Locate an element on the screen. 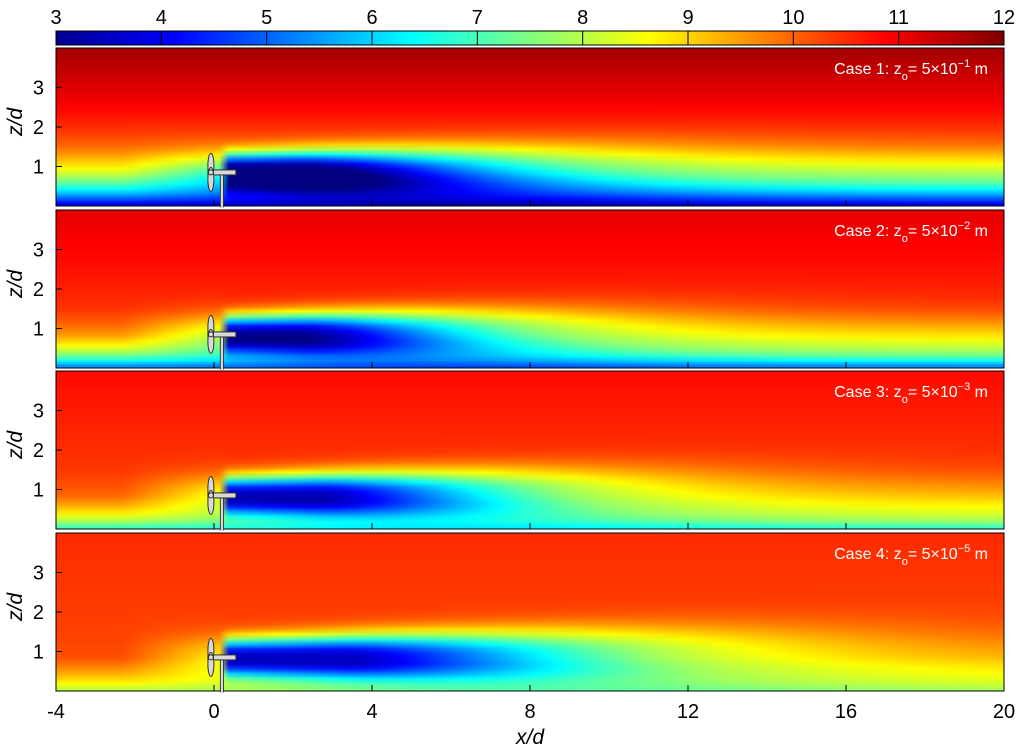 Image resolution: width=1024 pixels, height=751 pixels. x-tick-label: 16 is located at coordinates (846, 712).